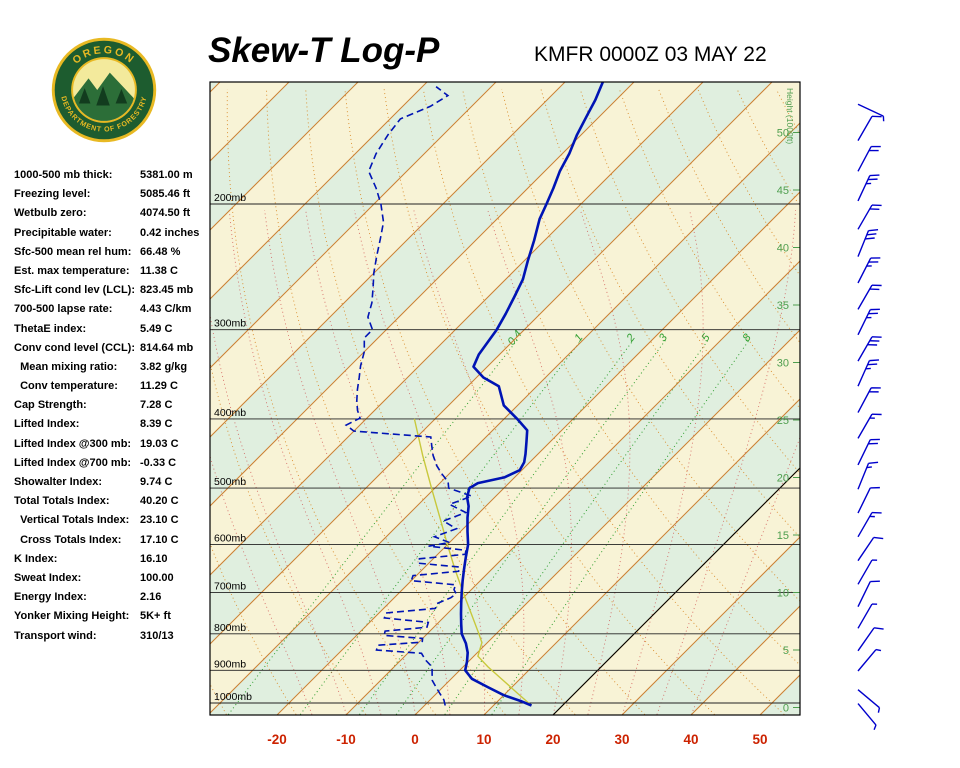 This screenshot has height=768, width=960. What do you see at coordinates (114, 598) in the screenshot?
I see `index-row: Energy Index: 2.16` at bounding box center [114, 598].